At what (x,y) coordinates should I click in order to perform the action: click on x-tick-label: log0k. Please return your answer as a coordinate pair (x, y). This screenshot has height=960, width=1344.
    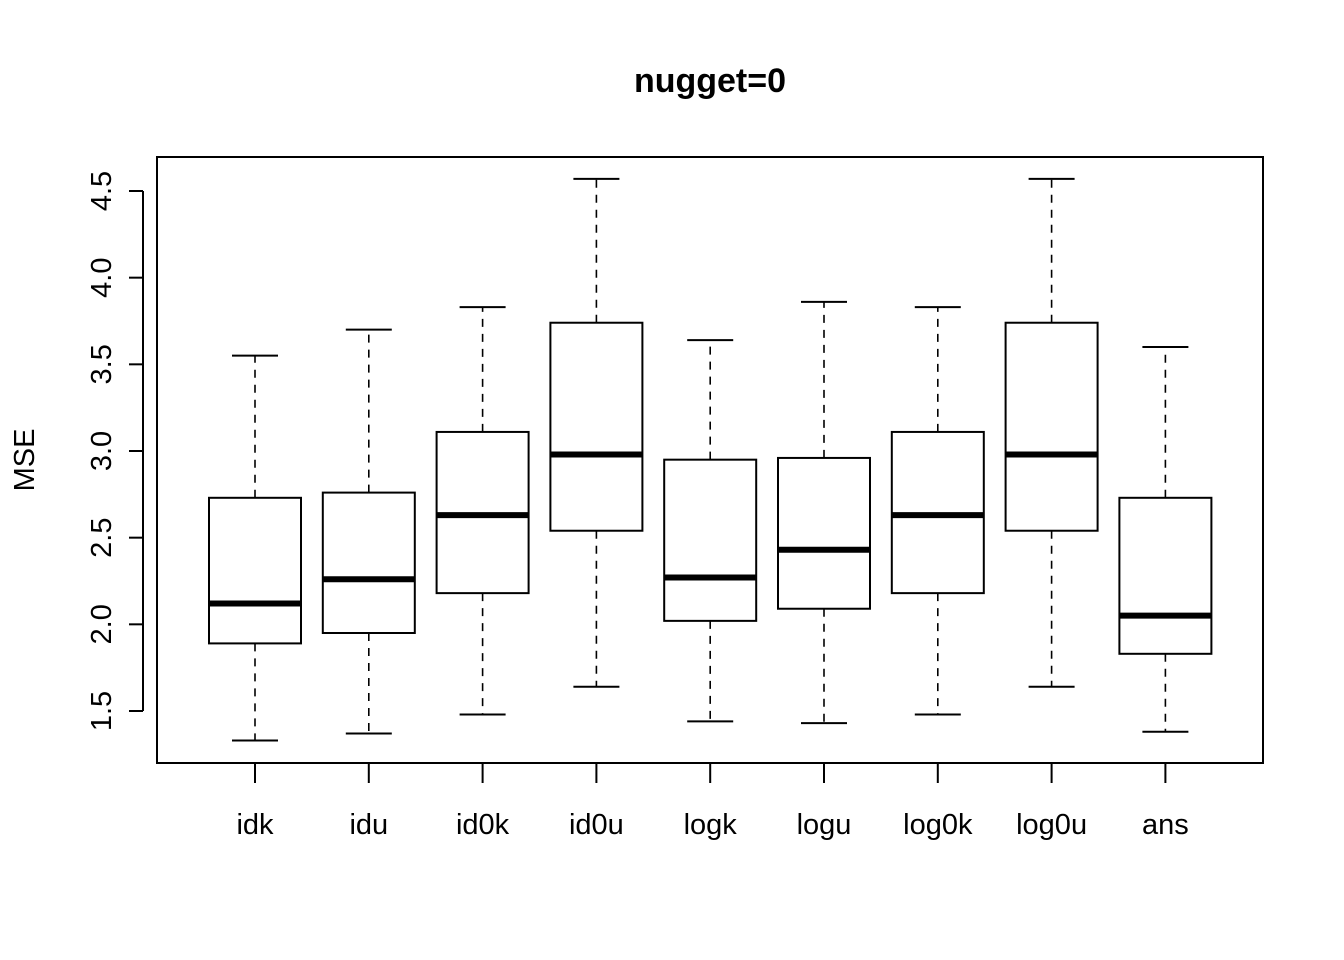
    Looking at the image, I should click on (938, 825).